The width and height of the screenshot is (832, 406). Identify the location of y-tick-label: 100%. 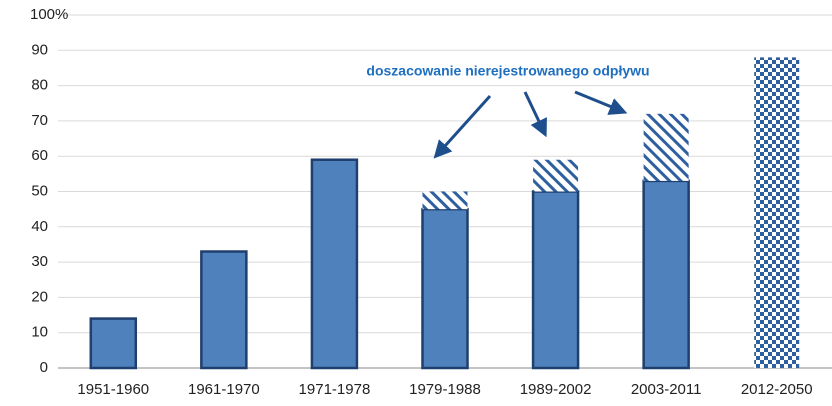
(49, 14).